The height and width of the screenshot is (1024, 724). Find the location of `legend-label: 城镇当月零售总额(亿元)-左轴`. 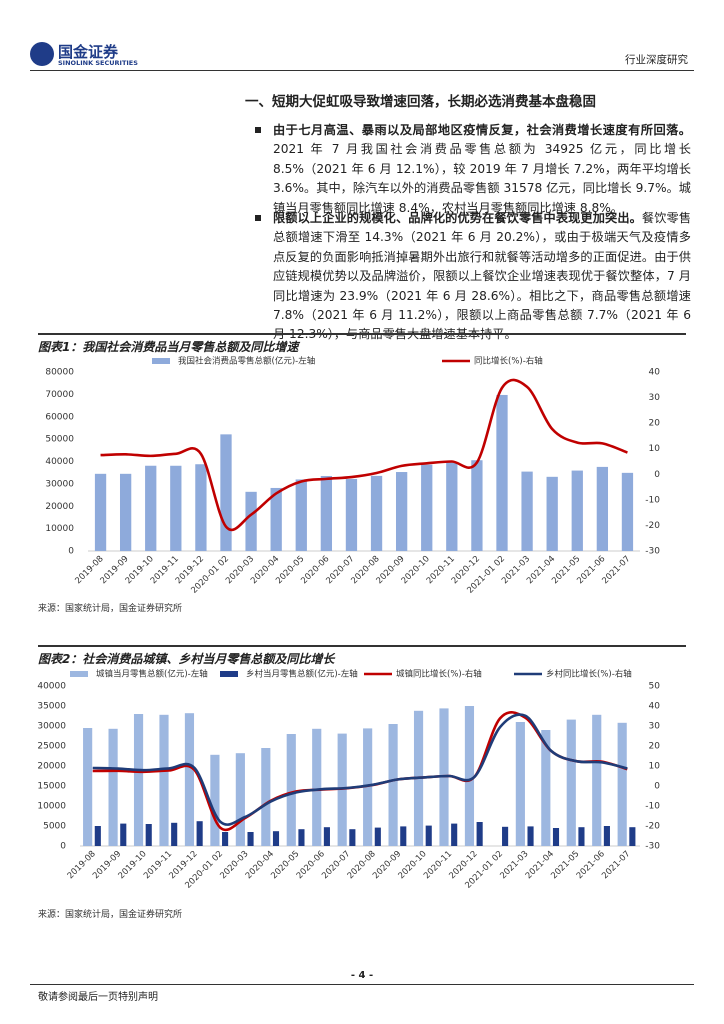

legend-label: 城镇当月零售总额(亿元)-左轴 is located at coordinates (152, 674).